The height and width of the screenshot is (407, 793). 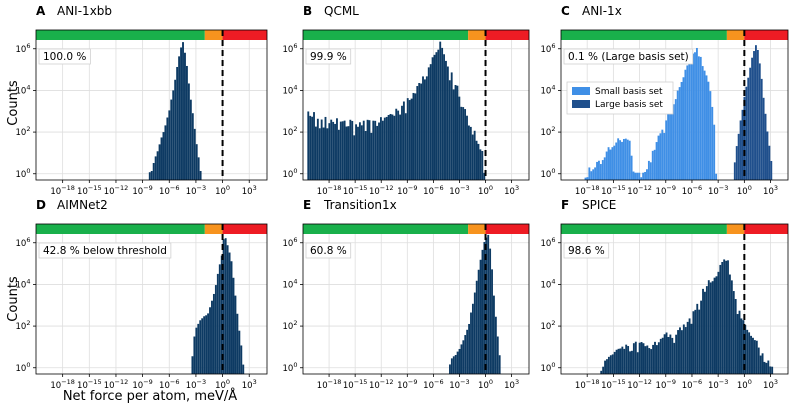 I want to click on x-tick-label: 10⁻³, so click(x=718, y=190).